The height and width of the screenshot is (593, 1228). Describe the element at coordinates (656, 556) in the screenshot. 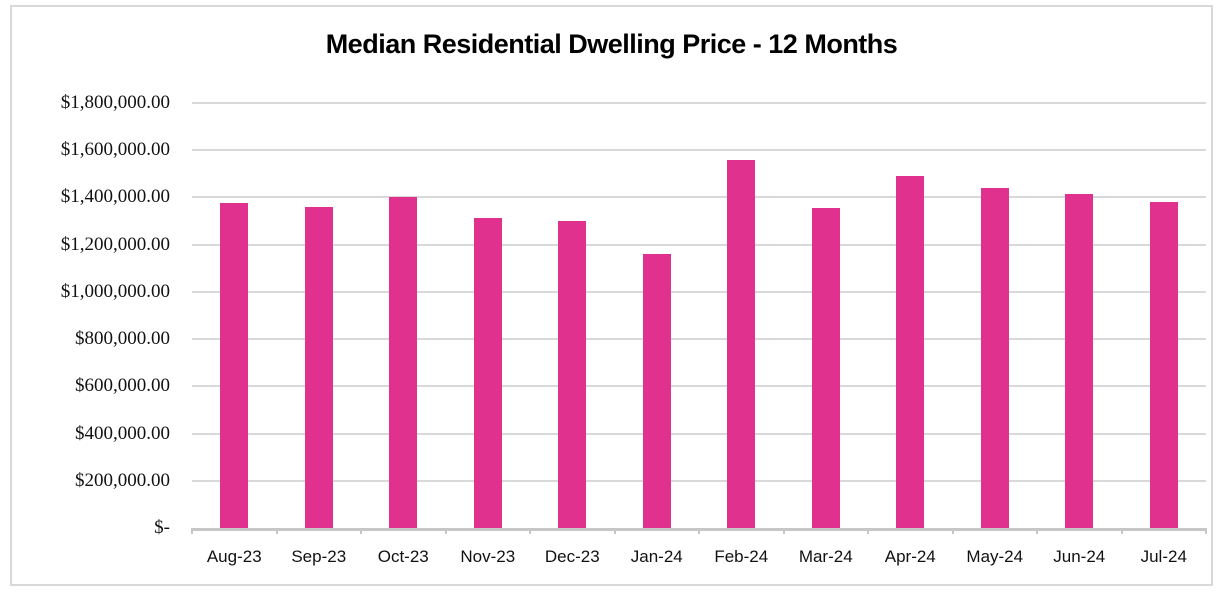

I see `x-axis-tick-label: Jan-24` at that location.